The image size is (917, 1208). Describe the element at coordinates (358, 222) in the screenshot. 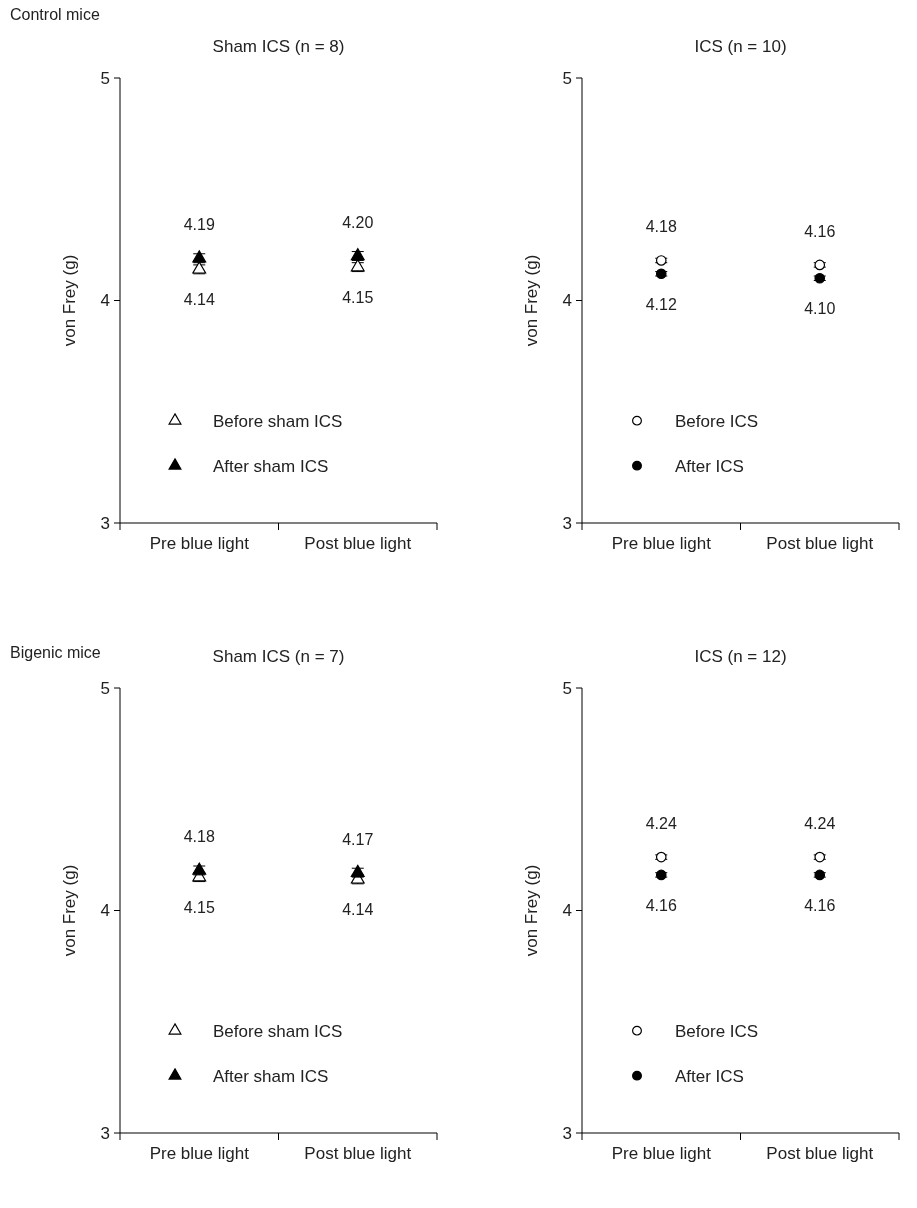

I see `data-label: 4.20` at that location.